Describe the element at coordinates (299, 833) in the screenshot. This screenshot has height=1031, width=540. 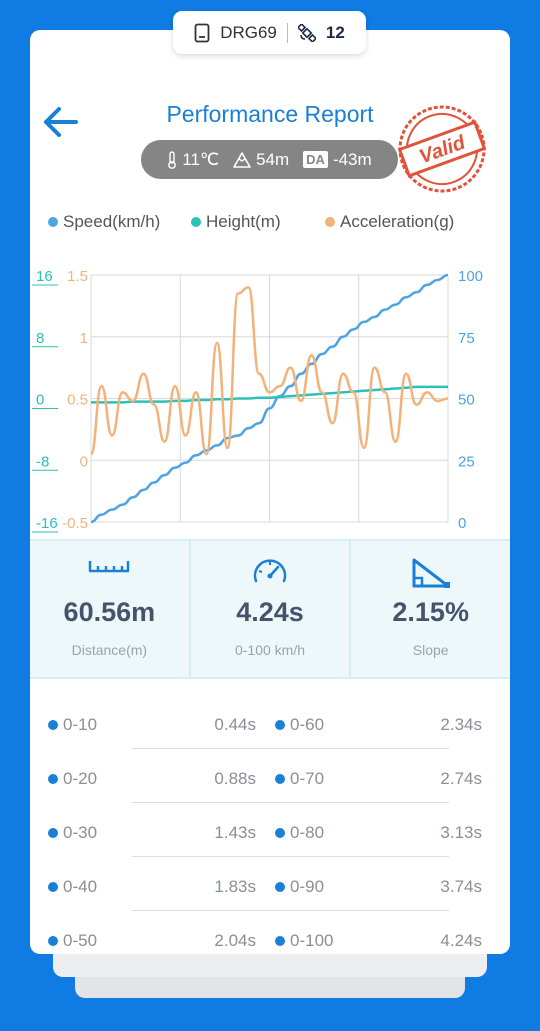
I see `split-range-right: 0-80` at that location.